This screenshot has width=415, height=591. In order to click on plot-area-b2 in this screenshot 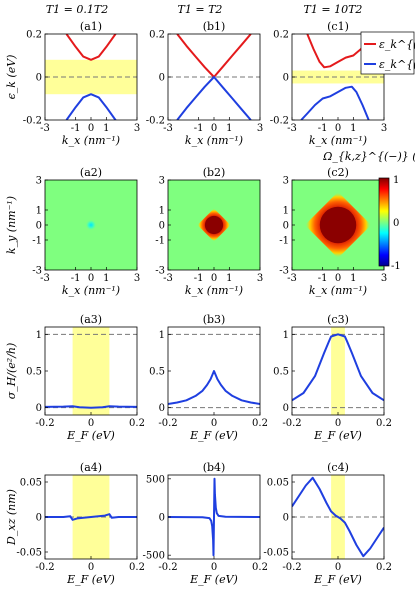, I will do `click(214, 225)`.